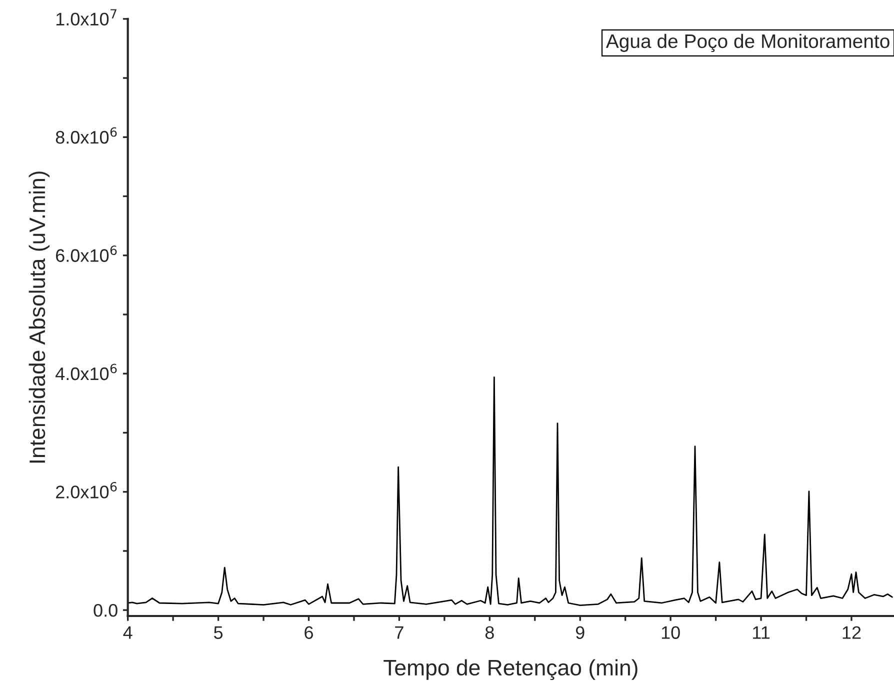 This screenshot has width=894, height=700. What do you see at coordinates (86, 135) in the screenshot?
I see `y-tick-label: 8.0x10$^{6}$` at bounding box center [86, 135].